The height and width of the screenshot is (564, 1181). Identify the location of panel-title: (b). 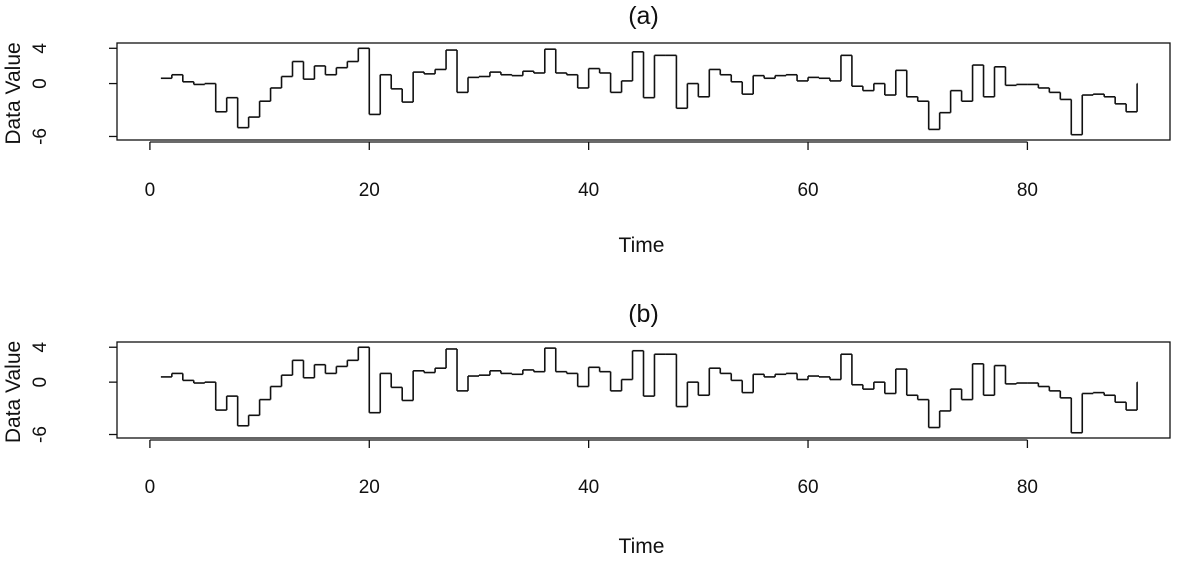
(643, 314).